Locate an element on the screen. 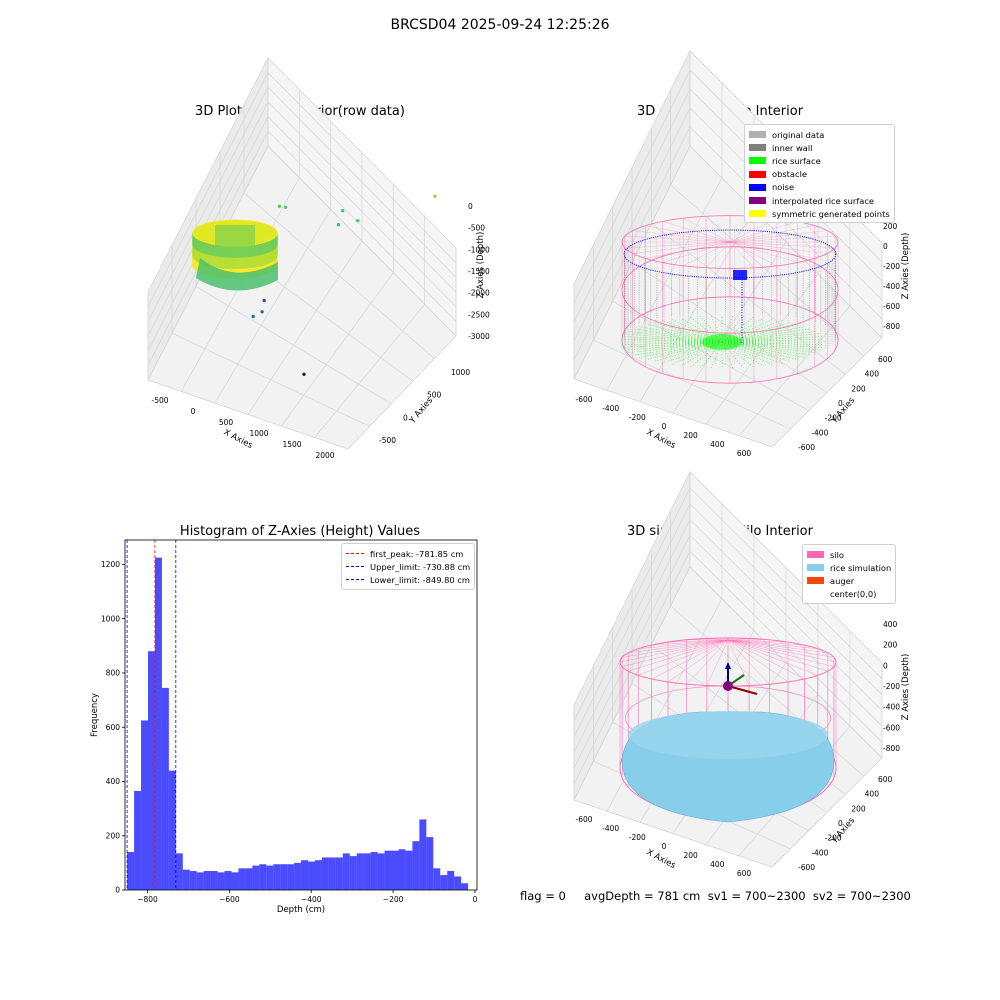  silo-ring is located at coordinates (730, 340).